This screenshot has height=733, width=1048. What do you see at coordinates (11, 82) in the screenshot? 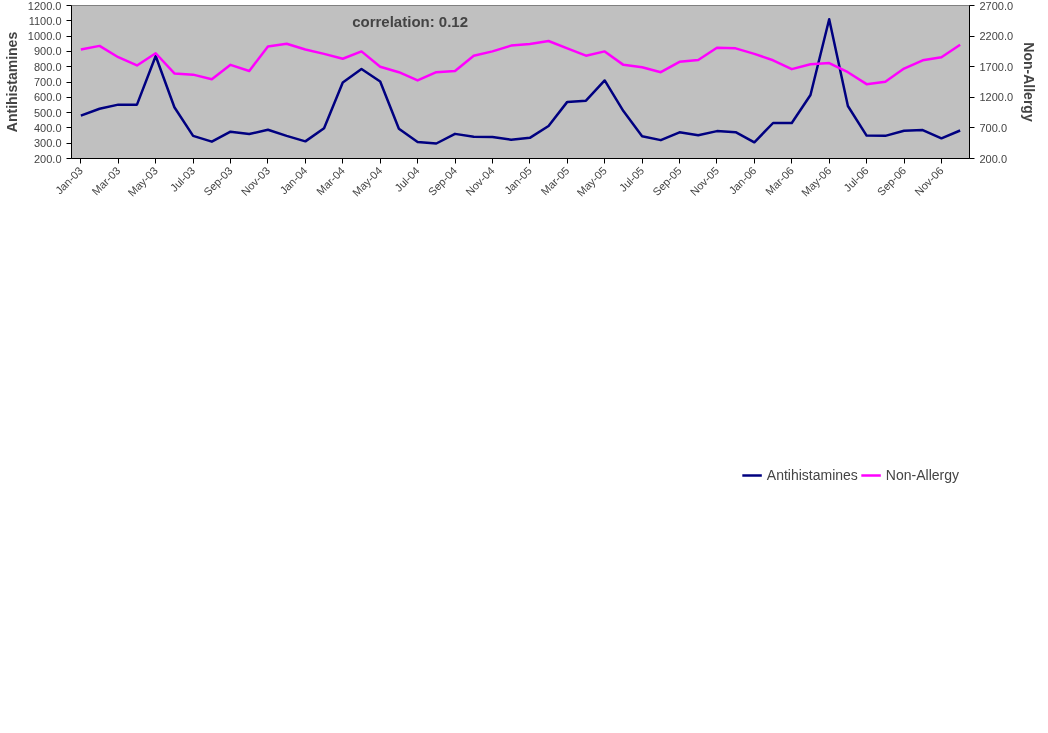
I see `y-axis-title: Antihistamines` at bounding box center [11, 82].